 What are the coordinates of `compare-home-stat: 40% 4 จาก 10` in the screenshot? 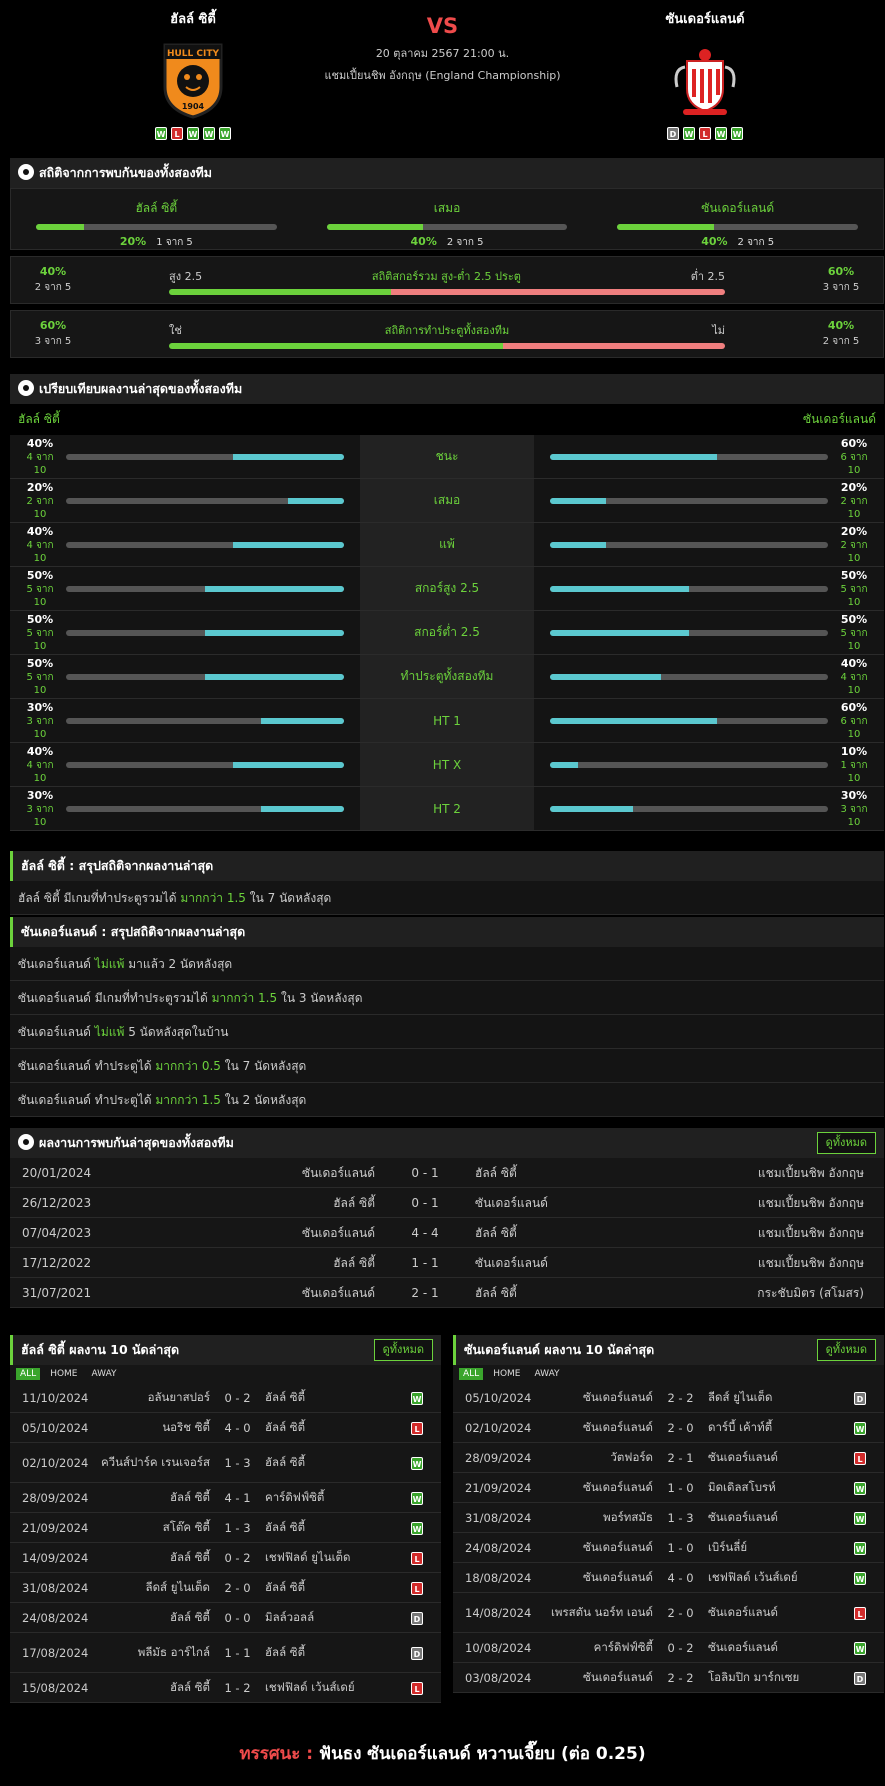 It's located at (40, 544).